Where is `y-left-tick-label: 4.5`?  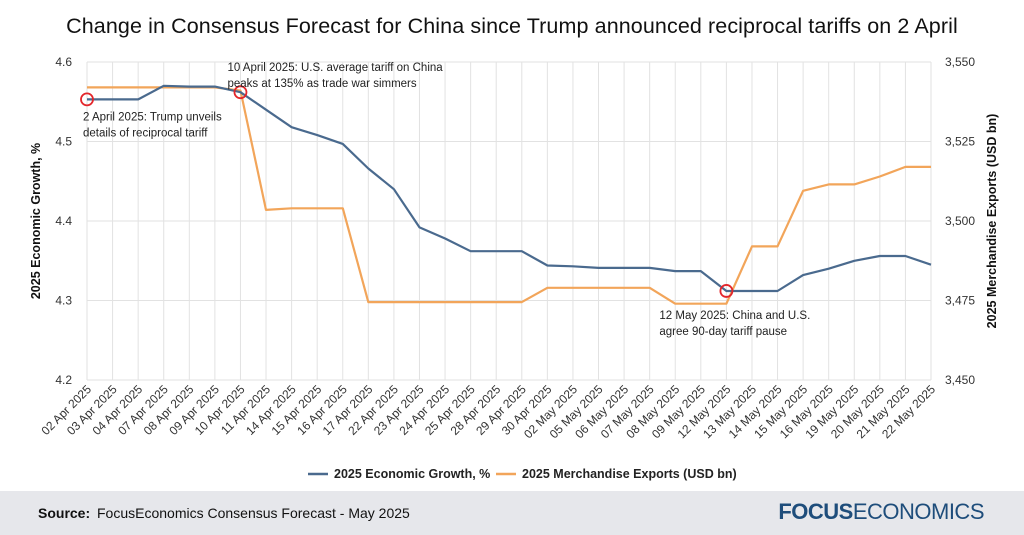
y-left-tick-label: 4.5 is located at coordinates (63, 142).